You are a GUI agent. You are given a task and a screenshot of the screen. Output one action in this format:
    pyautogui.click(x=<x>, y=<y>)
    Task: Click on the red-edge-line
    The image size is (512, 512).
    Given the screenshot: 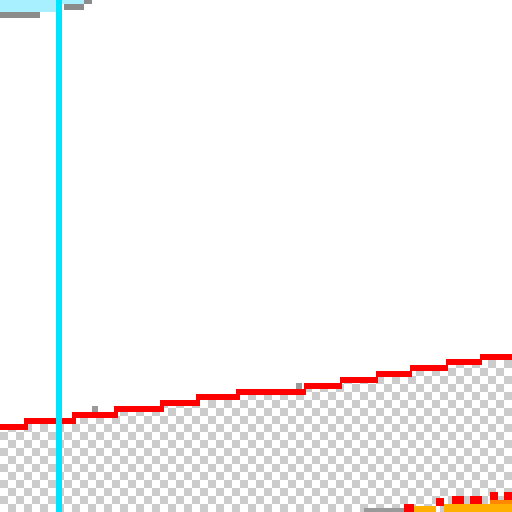 What is the action you would take?
    pyautogui.click(x=256, y=392)
    